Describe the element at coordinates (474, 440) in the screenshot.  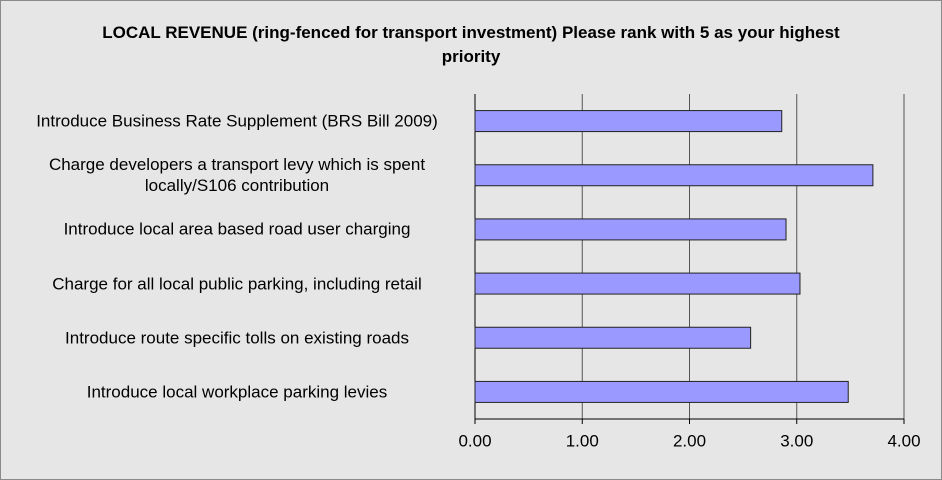
I see `x-tick-label: 0.00` at that location.